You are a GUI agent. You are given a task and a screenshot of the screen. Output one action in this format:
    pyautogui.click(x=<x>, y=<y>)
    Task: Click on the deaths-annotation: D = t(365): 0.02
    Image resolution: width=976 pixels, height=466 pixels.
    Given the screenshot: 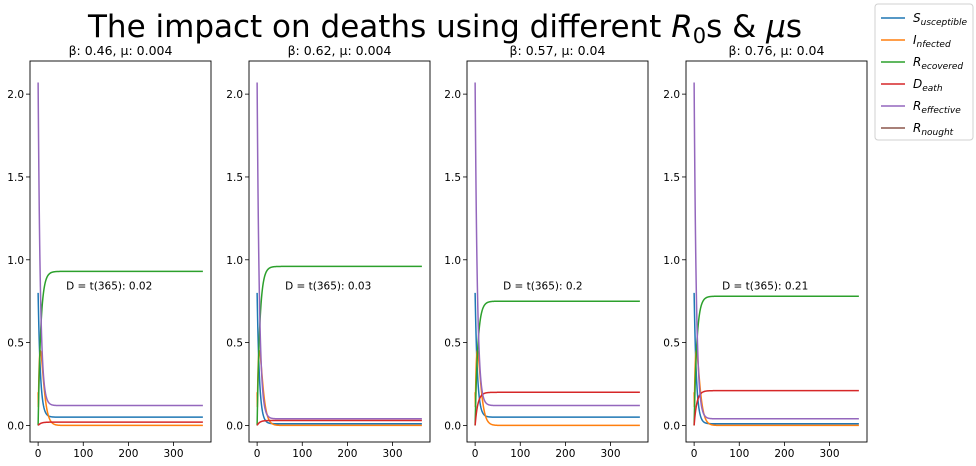 What is the action you would take?
    pyautogui.click(x=109, y=287)
    